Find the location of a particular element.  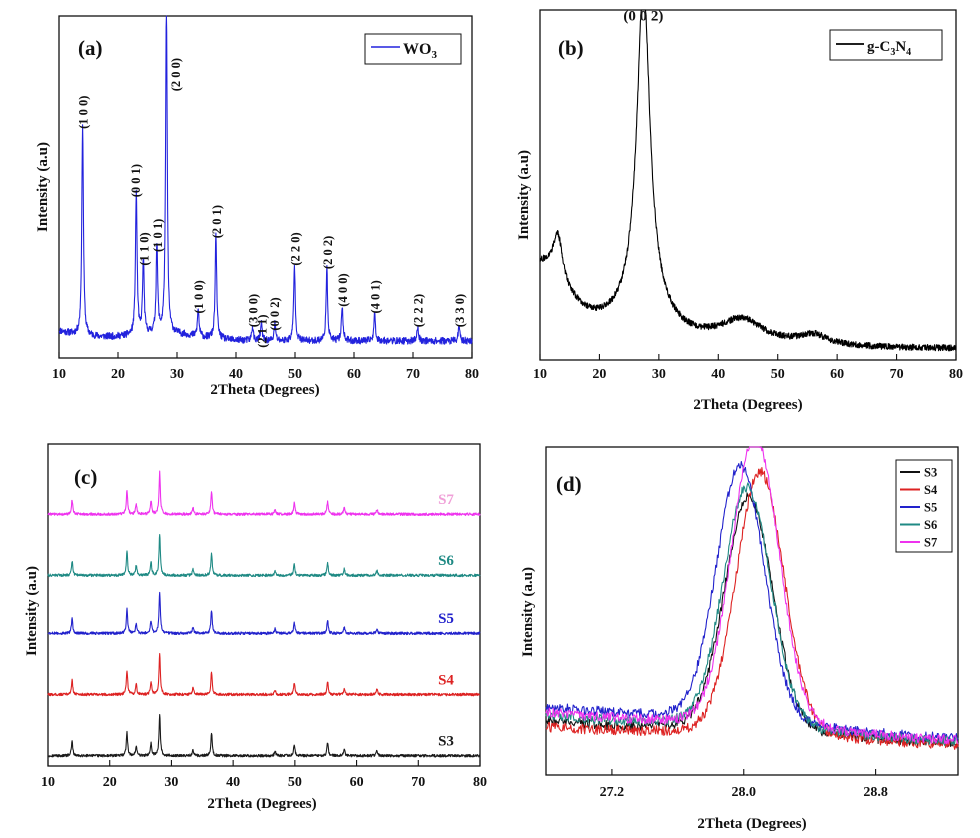

panel-c-xlabel: 2Theta (Degrees) is located at coordinates (261, 804).